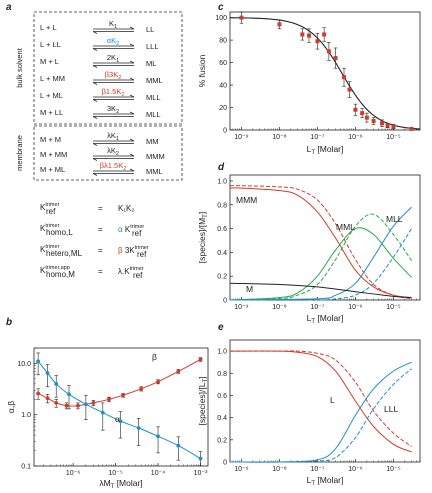  What do you see at coordinates (113, 75) in the screenshot?
I see `bulk-reaction-constant: β3K2` at bounding box center [113, 75].